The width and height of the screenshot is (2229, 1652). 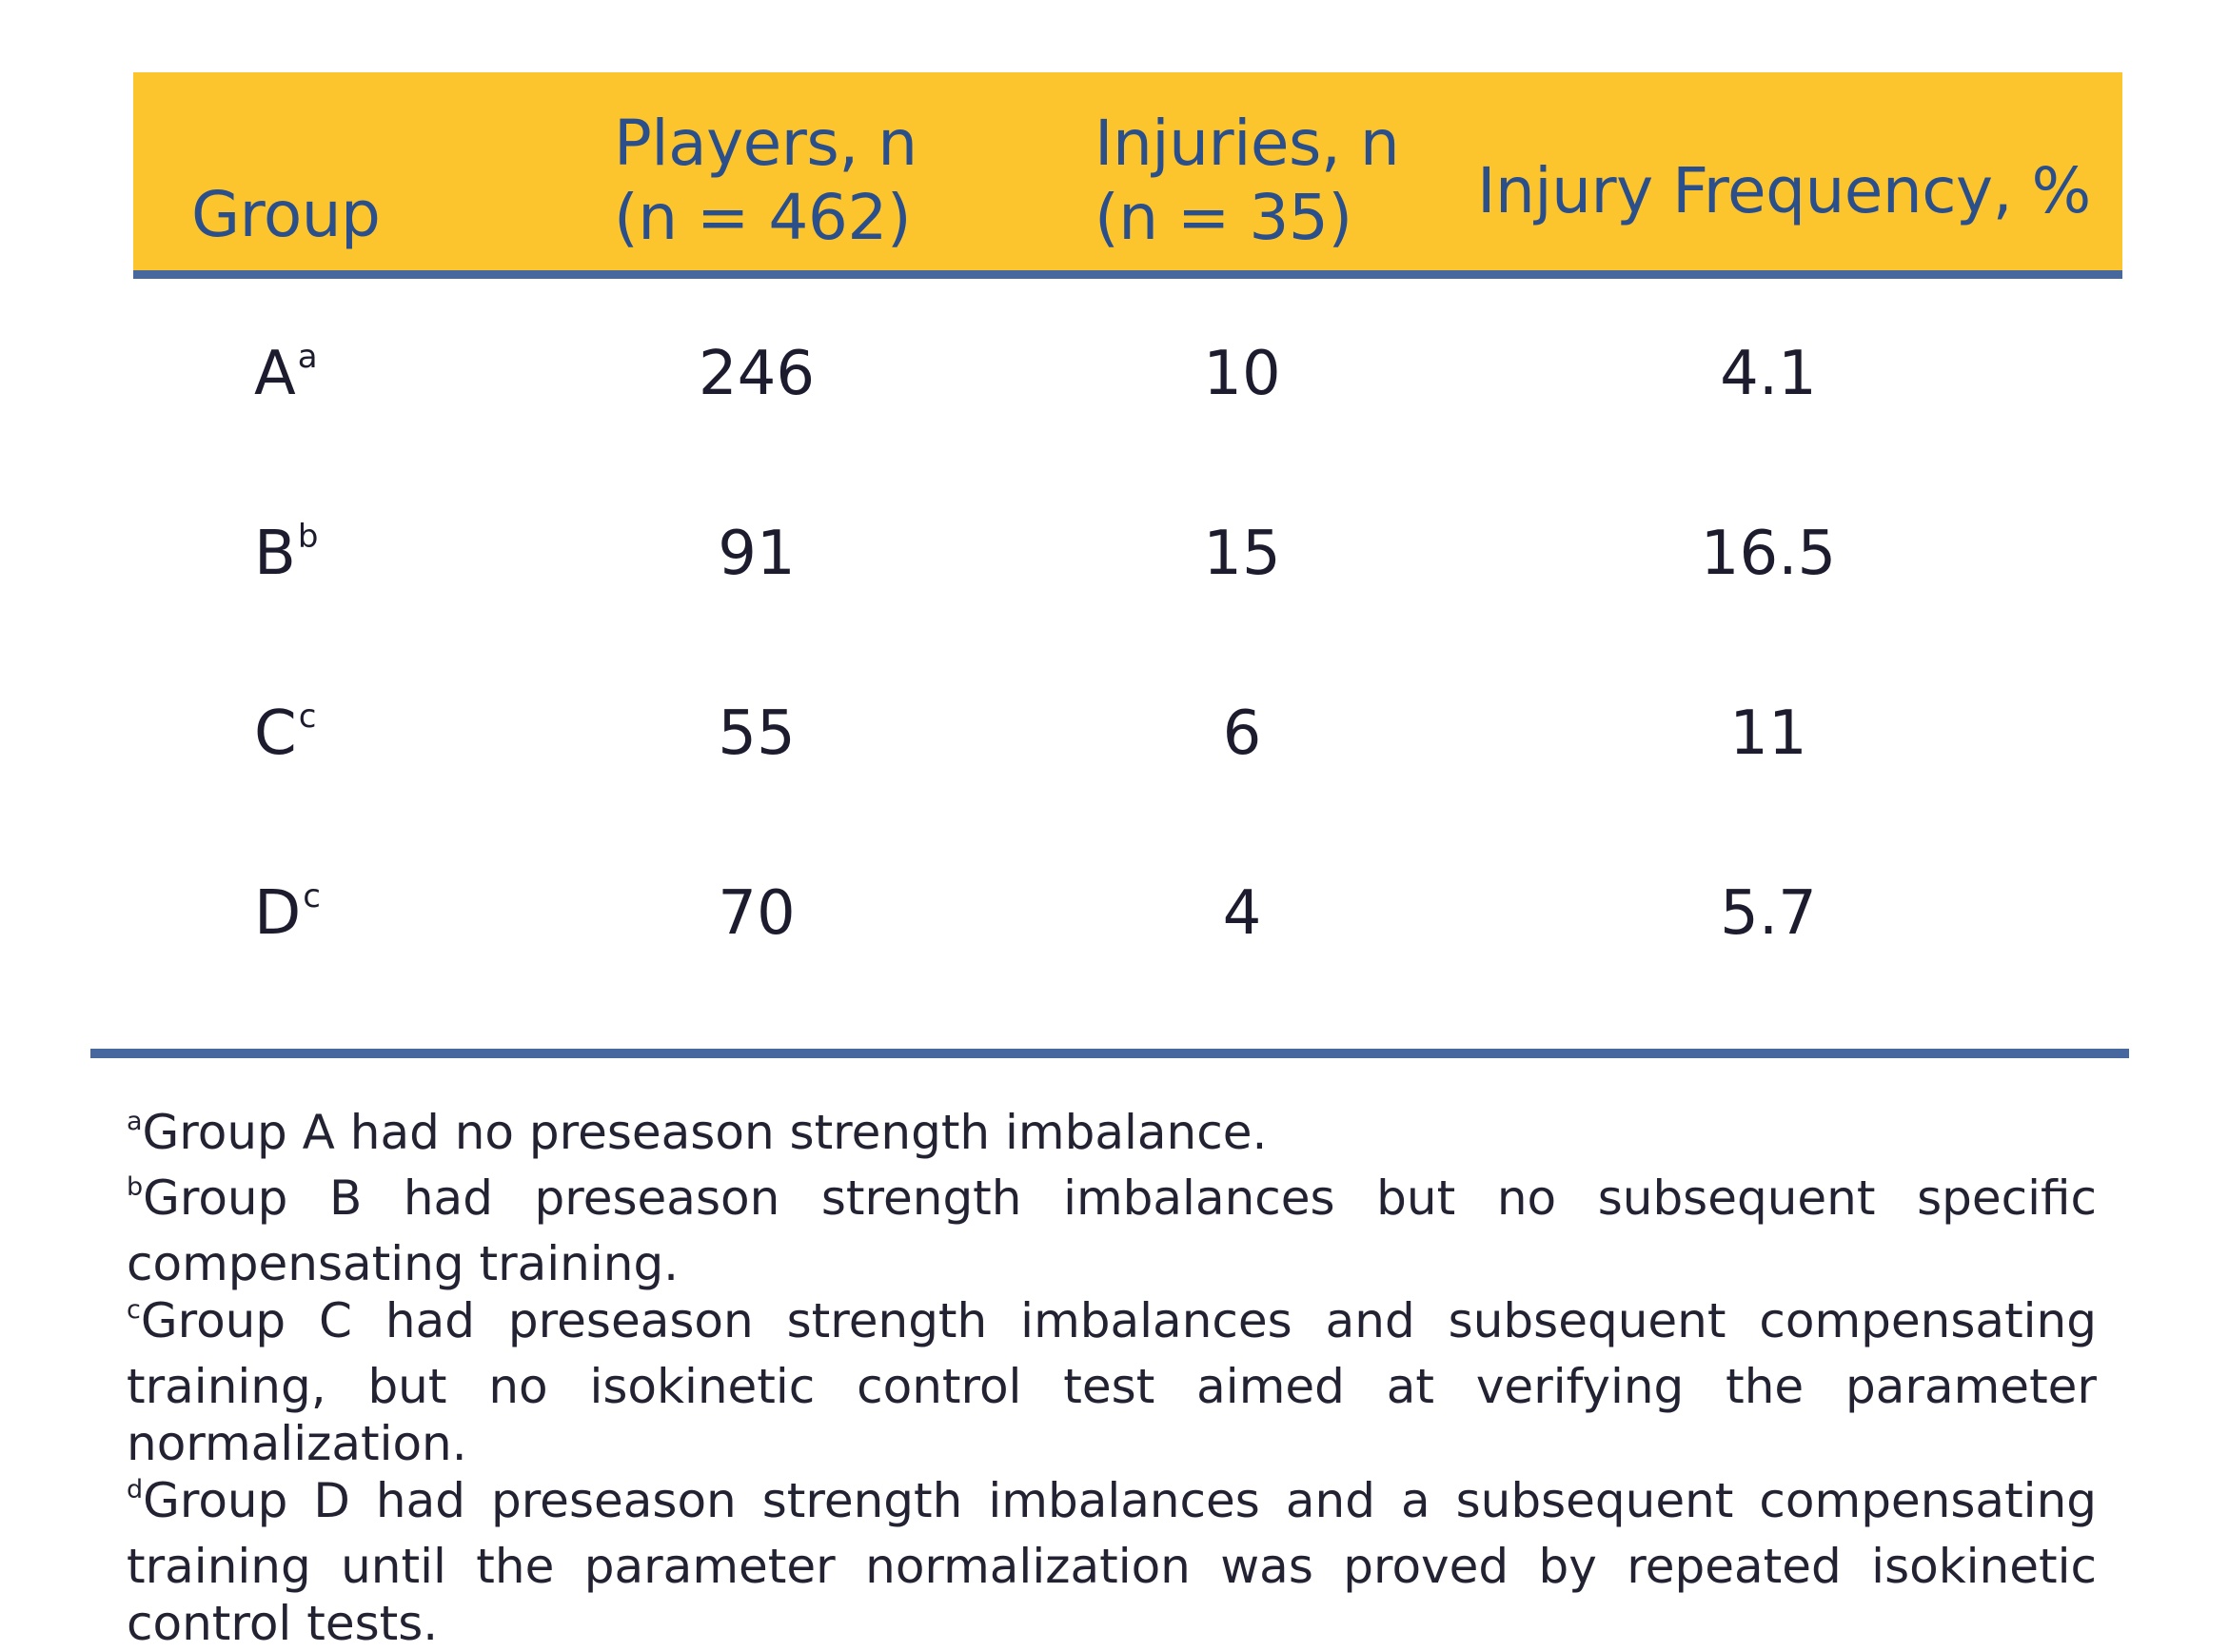 I want to click on header-frequency: Injury Frequency, %, so click(x=1784, y=191).